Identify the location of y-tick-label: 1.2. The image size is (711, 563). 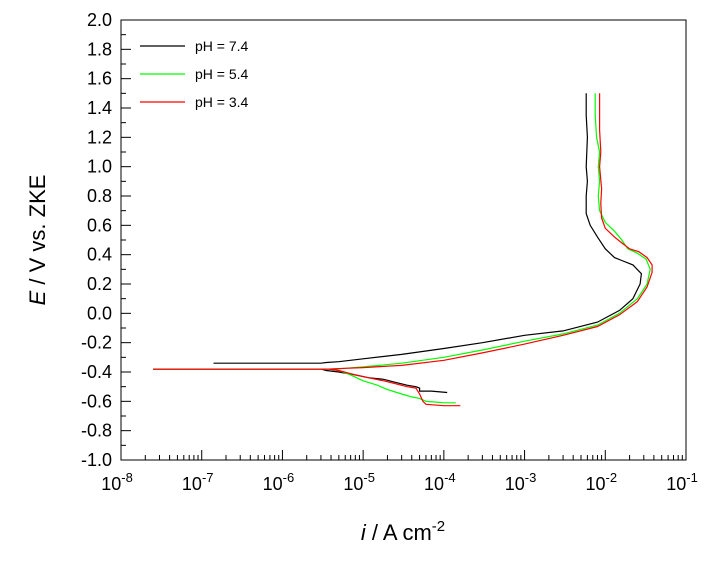
(99, 137).